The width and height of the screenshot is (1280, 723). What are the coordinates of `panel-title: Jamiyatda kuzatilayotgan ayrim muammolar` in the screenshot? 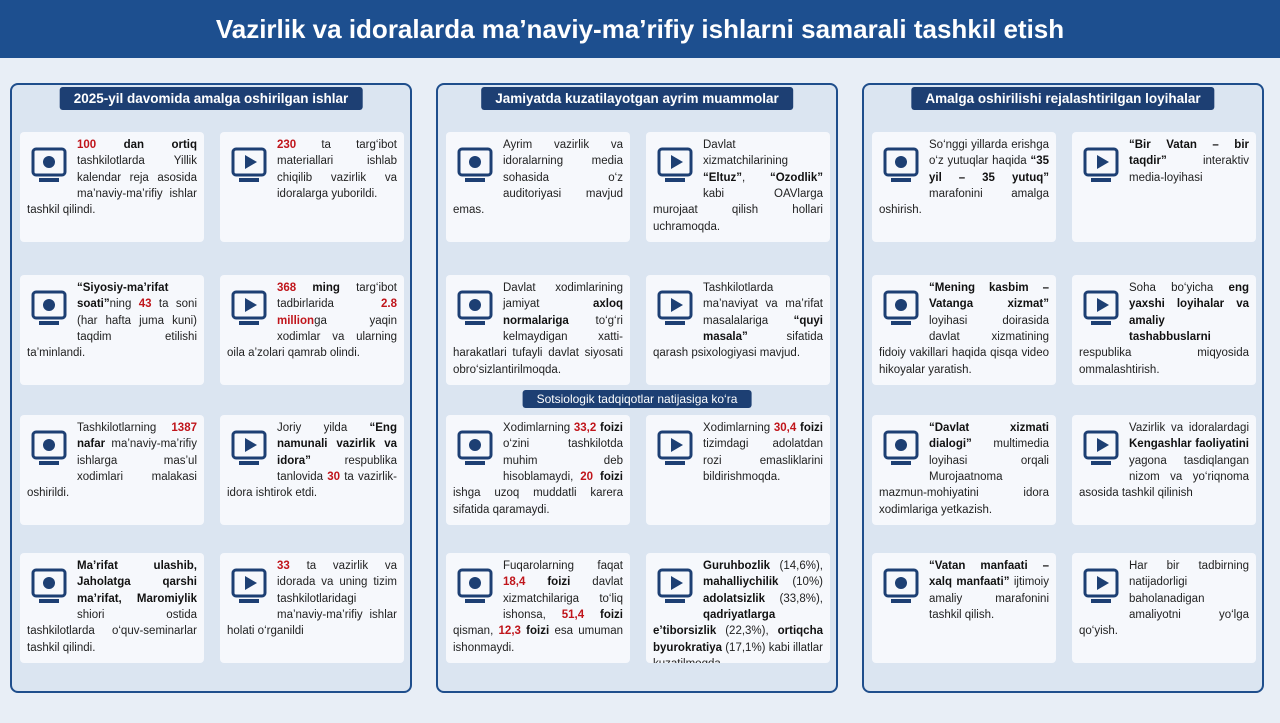 It's located at (637, 98).